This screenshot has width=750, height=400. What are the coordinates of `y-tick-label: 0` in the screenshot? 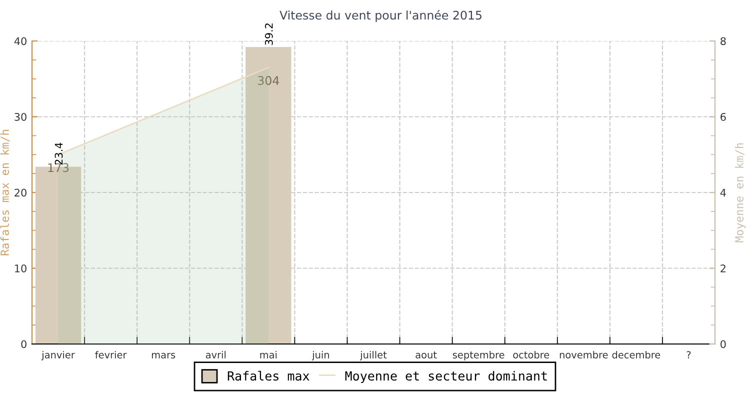 It's located at (23, 344).